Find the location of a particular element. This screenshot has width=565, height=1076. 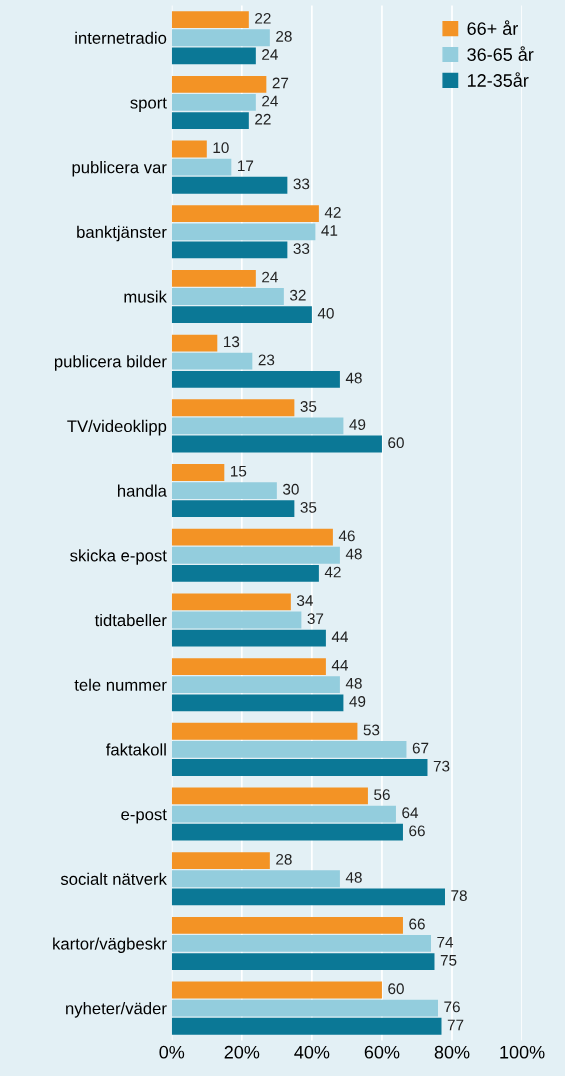

data-label: 41 is located at coordinates (329, 230).